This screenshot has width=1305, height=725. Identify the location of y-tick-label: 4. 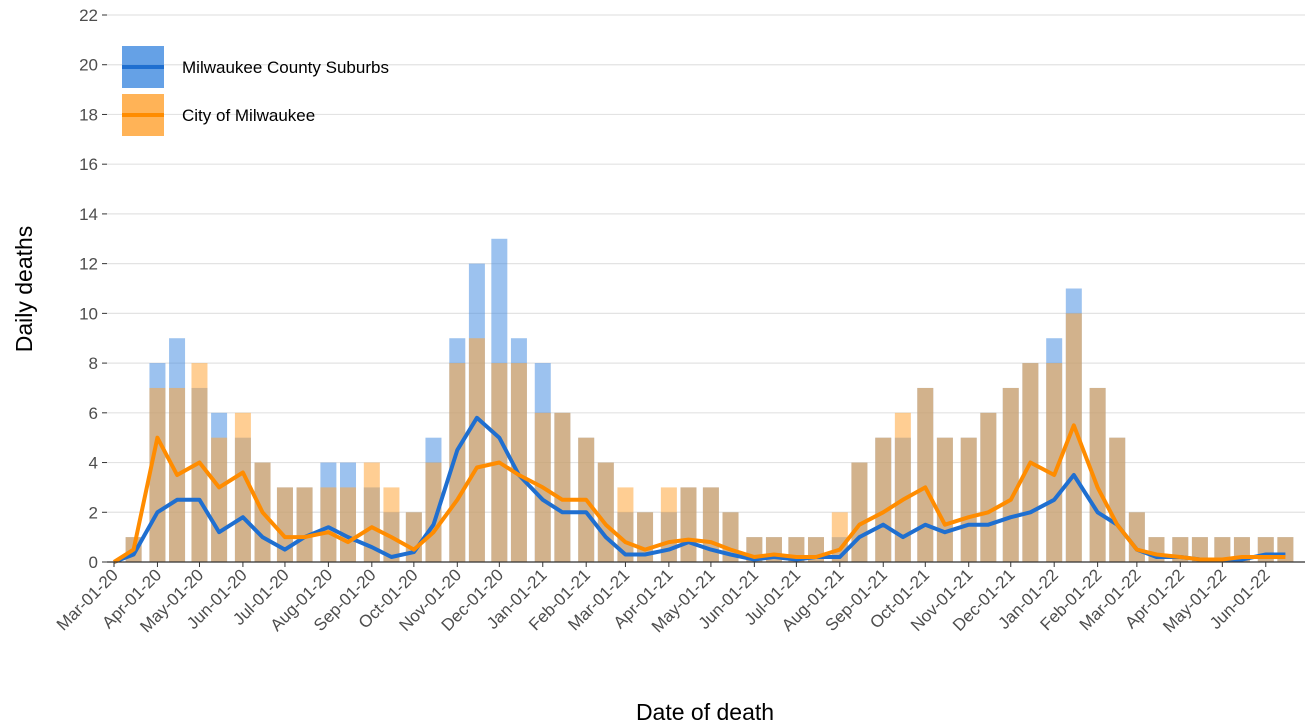
(93, 463).